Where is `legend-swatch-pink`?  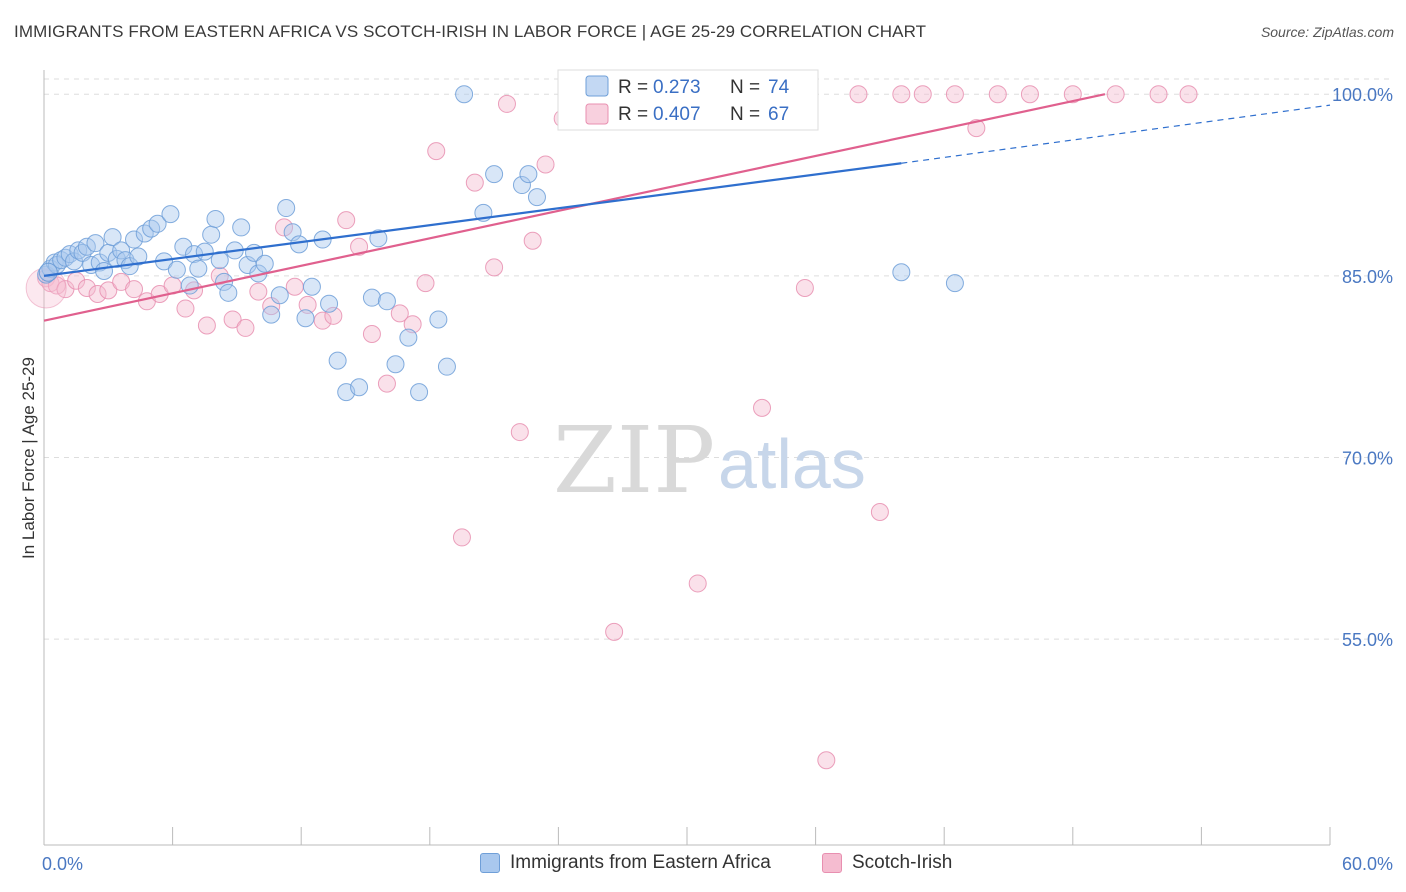 legend-swatch-pink is located at coordinates (832, 863).